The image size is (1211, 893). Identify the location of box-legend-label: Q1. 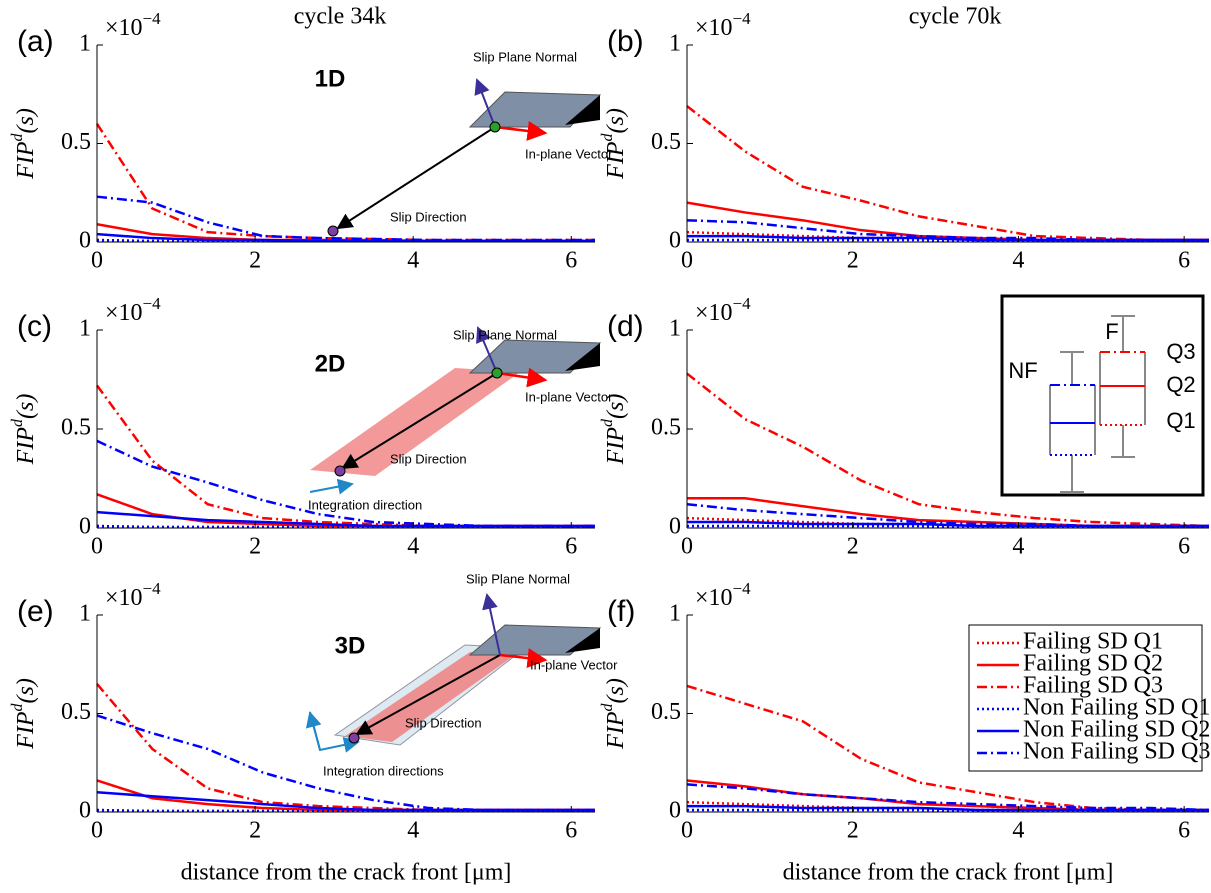
(1180, 420).